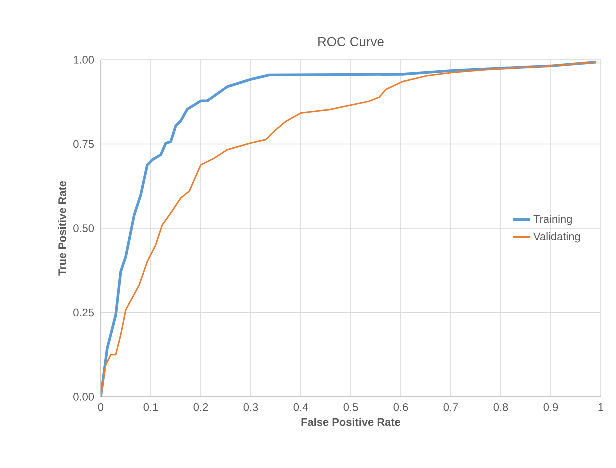 Image resolution: width=616 pixels, height=468 pixels. I want to click on legend-label: Validating, so click(557, 237).